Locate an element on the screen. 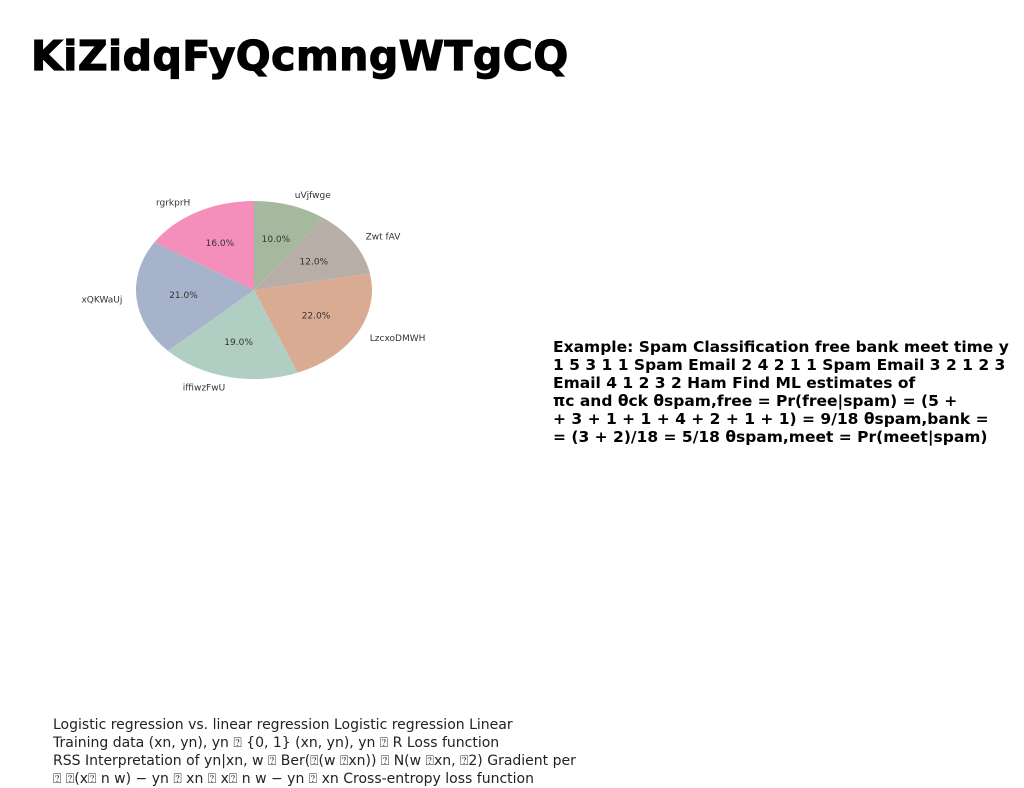 The width and height of the screenshot is (1024, 788). pie-category-label: LzcxoDMWH is located at coordinates (398, 339).